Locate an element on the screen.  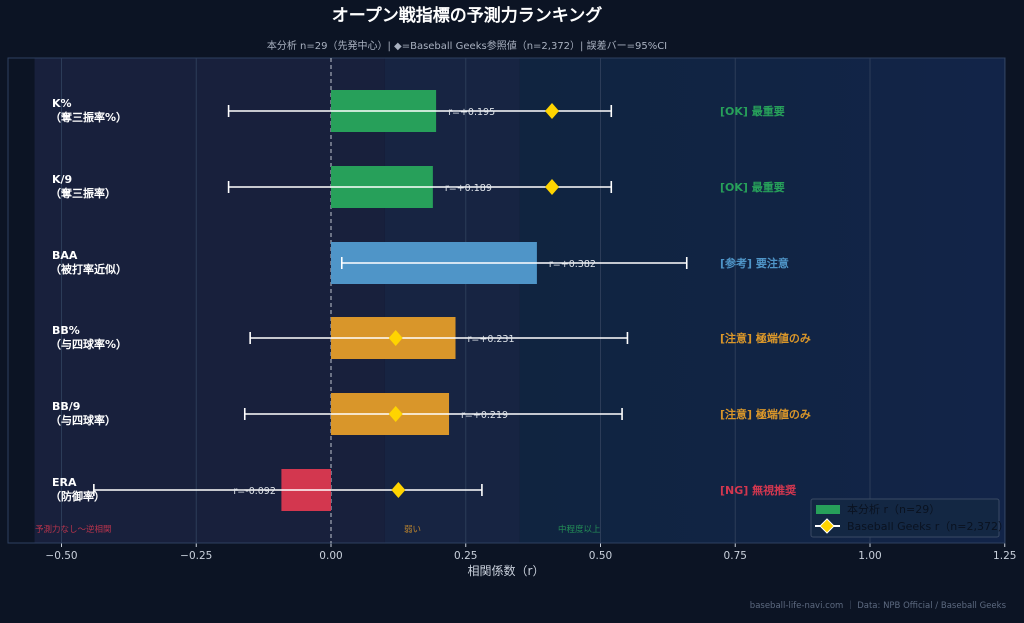
r-value-label: r=+0.382 is located at coordinates (572, 264).